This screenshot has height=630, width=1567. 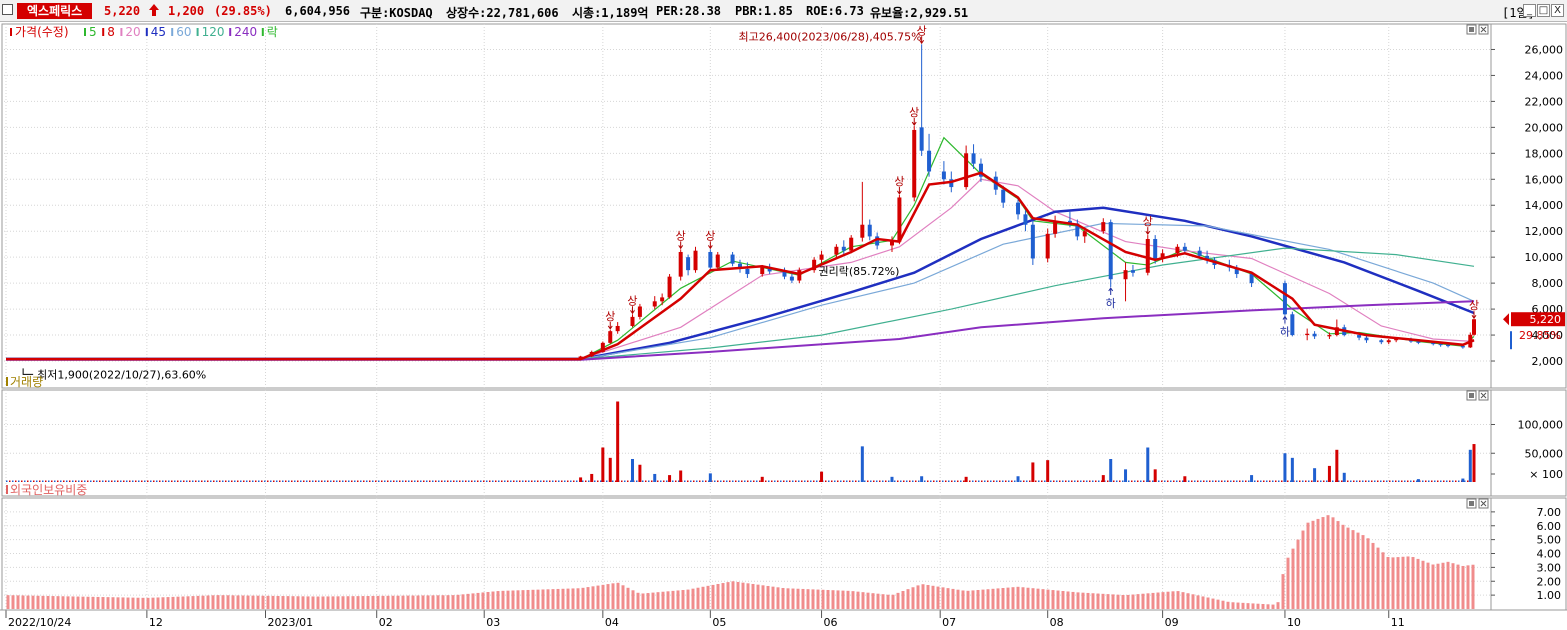 What do you see at coordinates (7, 489) in the screenshot?
I see `foreign-title-swatch` at bounding box center [7, 489].